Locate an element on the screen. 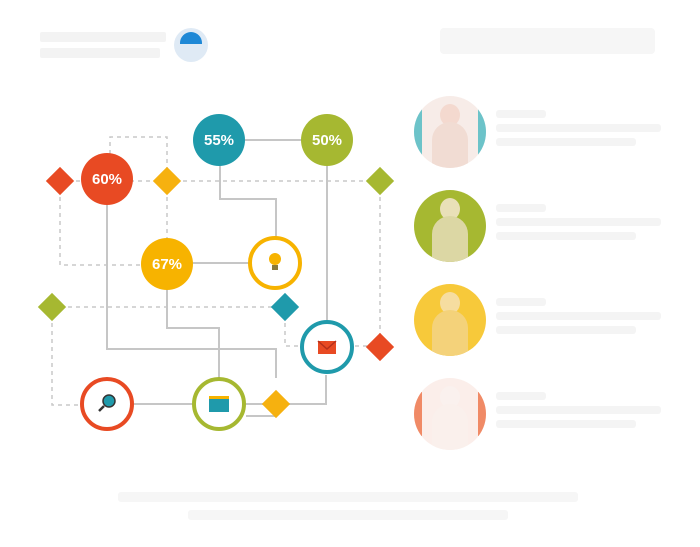  calendar-node is located at coordinates (219, 404).